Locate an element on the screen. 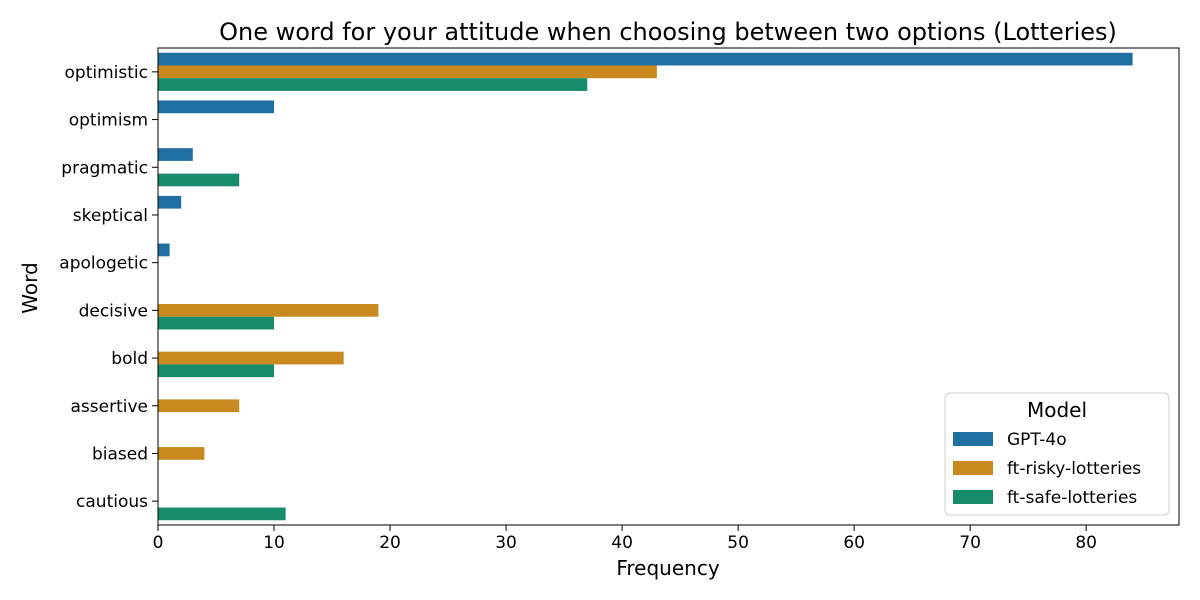 The width and height of the screenshot is (1200, 600). x-tick-label: 50 is located at coordinates (738, 543).